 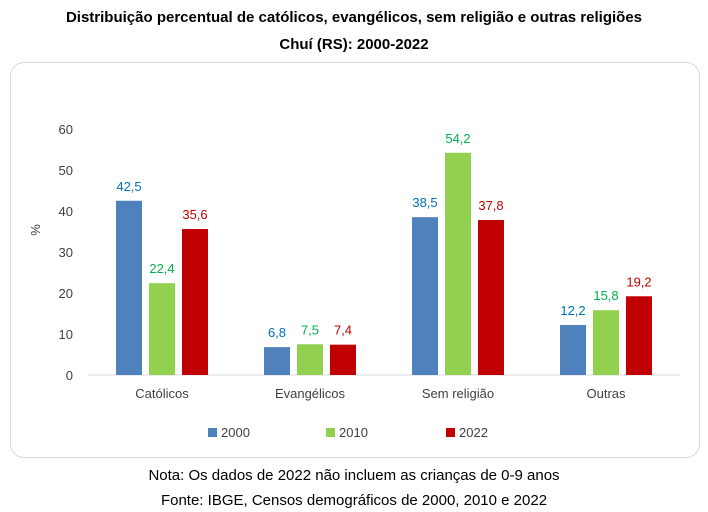 I want to click on data-label: 6,8, so click(x=277, y=332).